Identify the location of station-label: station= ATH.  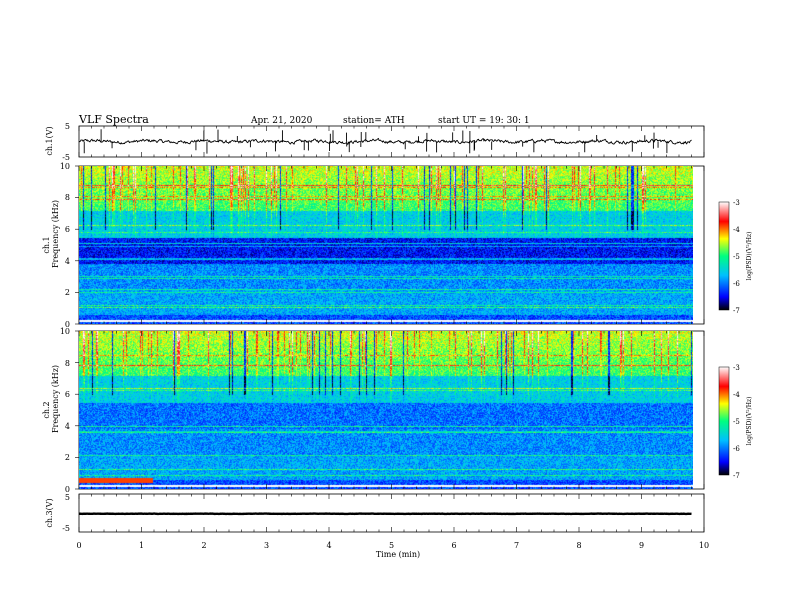
(374, 121).